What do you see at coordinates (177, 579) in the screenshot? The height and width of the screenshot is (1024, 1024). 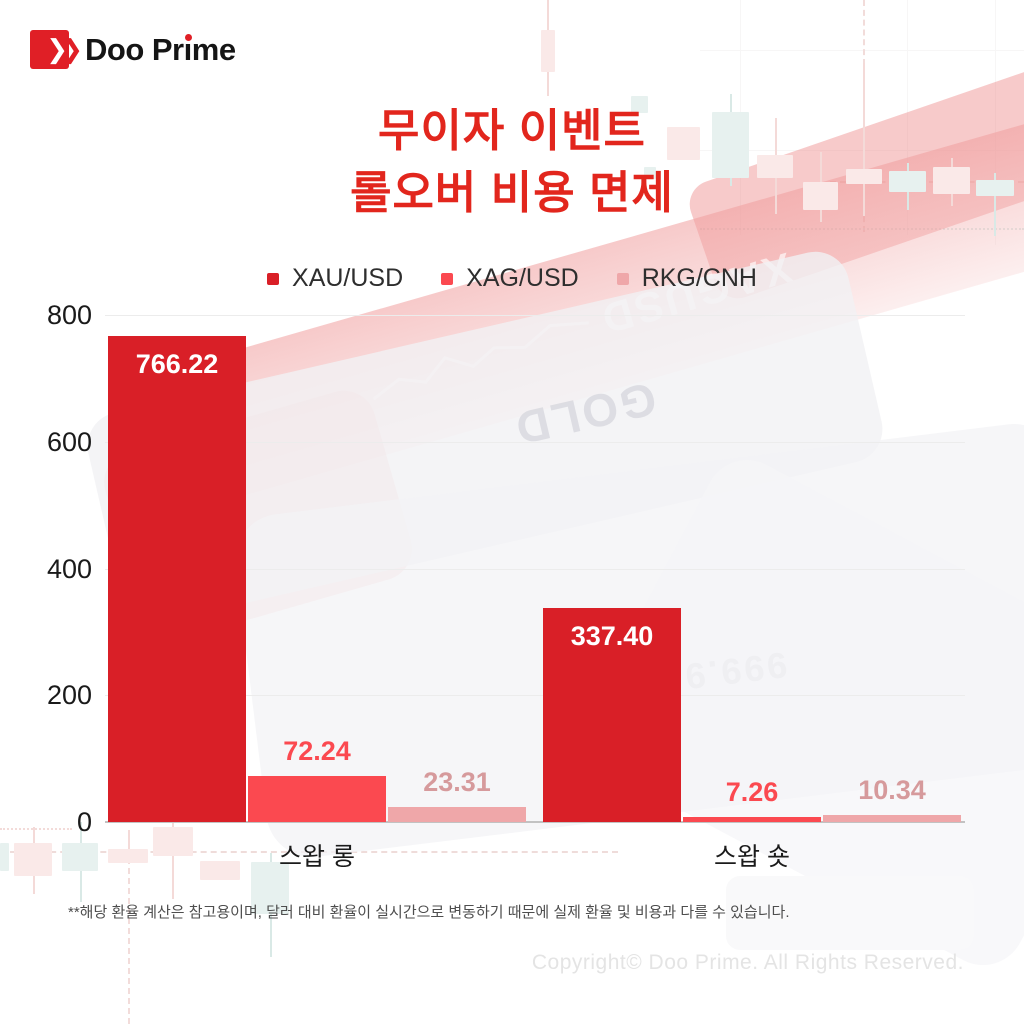 I see `bar-xau-usd-group1` at bounding box center [177, 579].